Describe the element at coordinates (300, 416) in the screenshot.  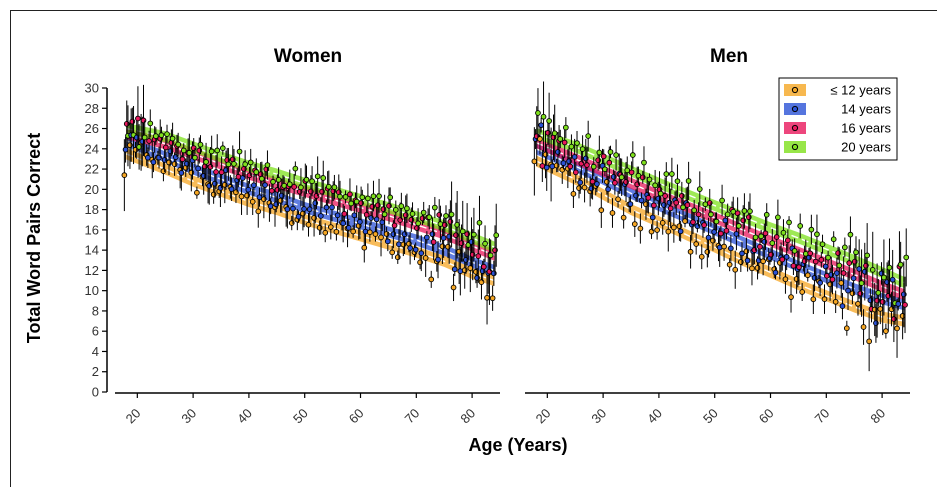
I see `x-tick-label-0-50: 50` at that location.